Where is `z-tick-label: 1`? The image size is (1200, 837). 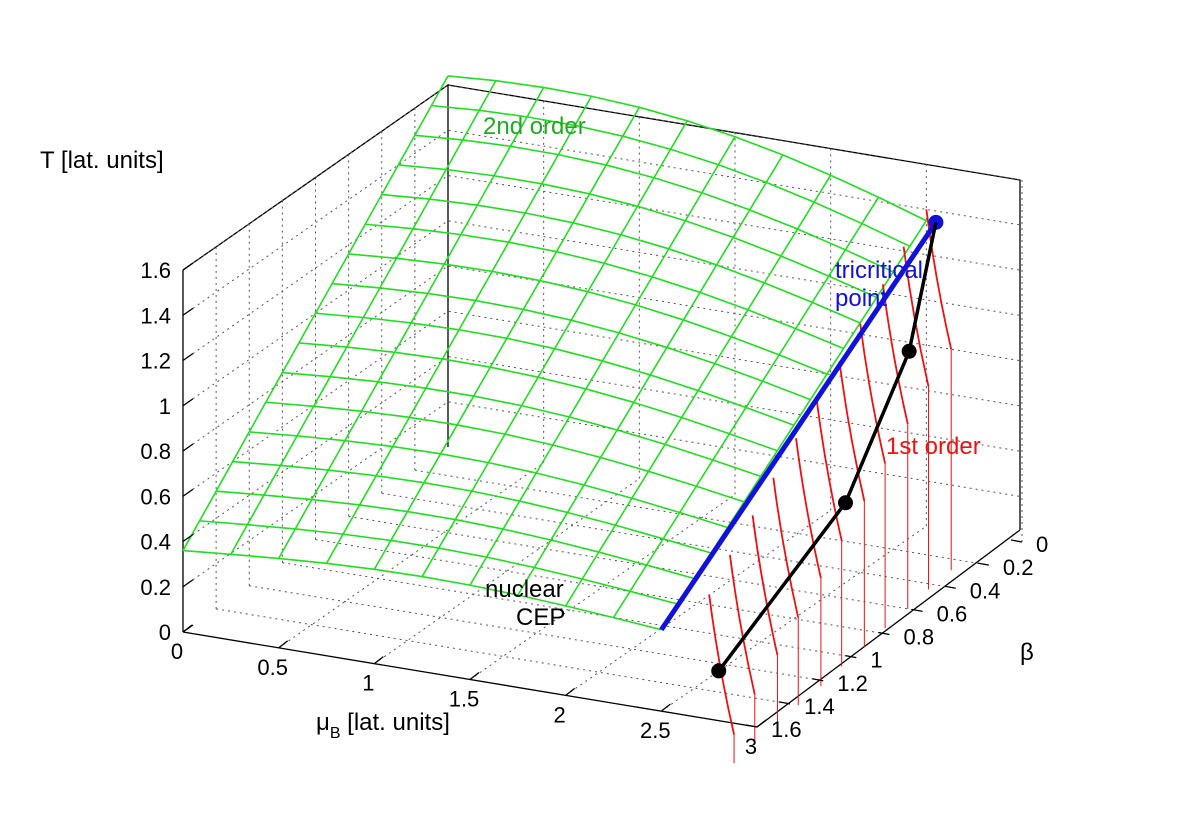
z-tick-label: 1 is located at coordinates (165, 406).